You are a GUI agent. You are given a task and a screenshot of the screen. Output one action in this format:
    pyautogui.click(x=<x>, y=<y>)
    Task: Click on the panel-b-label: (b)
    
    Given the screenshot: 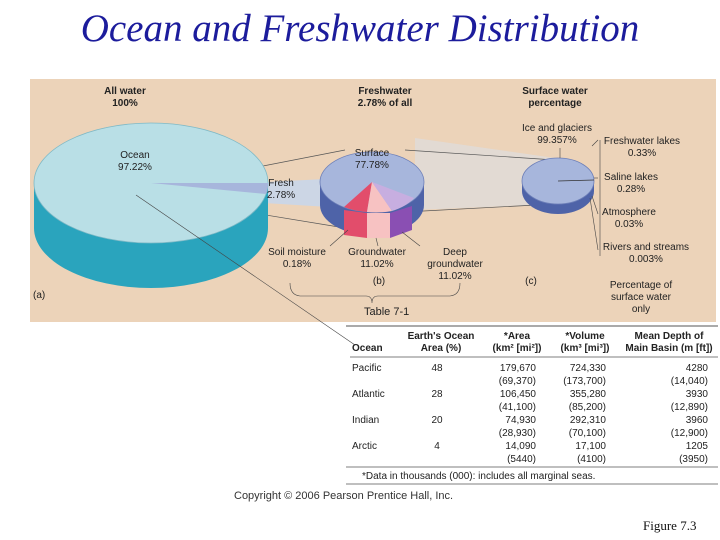 What is the action you would take?
    pyautogui.click(x=379, y=281)
    